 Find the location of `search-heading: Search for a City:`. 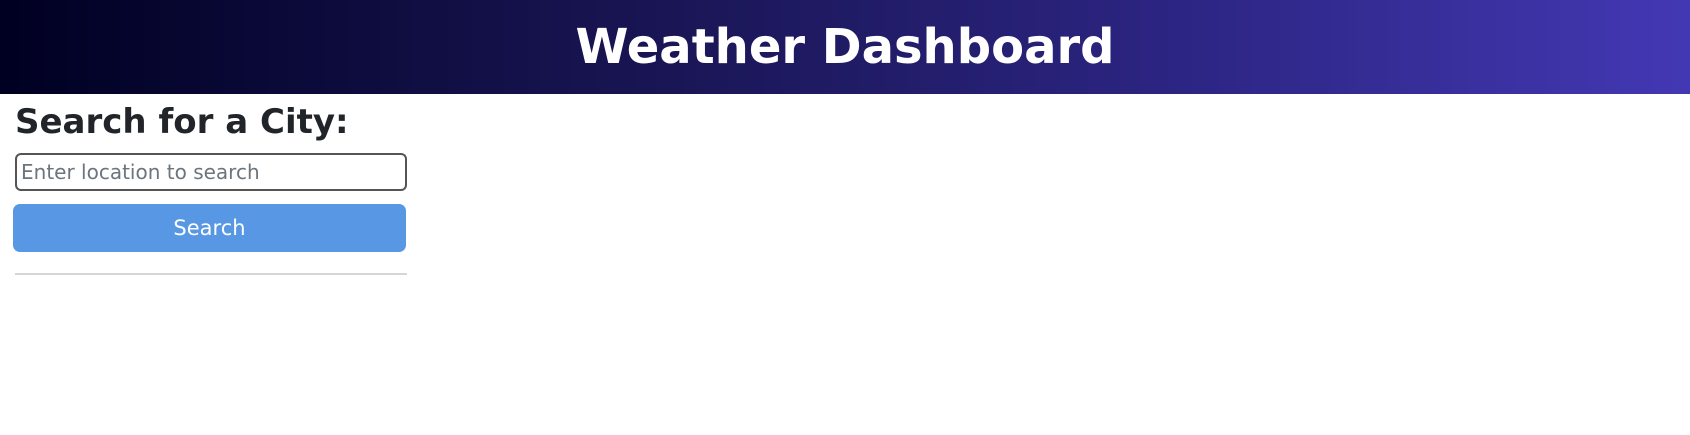

search-heading: Search for a City: is located at coordinates (182, 122).